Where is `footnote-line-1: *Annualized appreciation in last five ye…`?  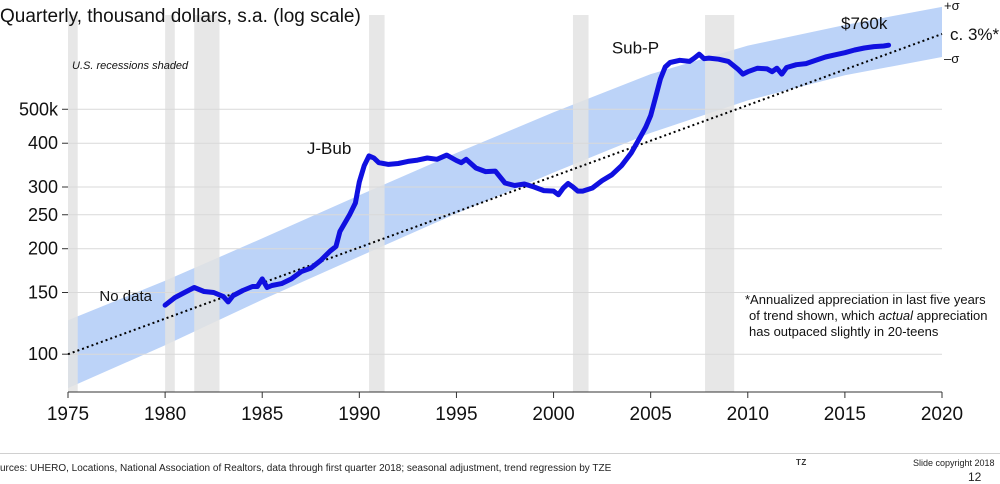
footnote-line-1: *Annualized appreciation in last five ye… is located at coordinates (865, 299).